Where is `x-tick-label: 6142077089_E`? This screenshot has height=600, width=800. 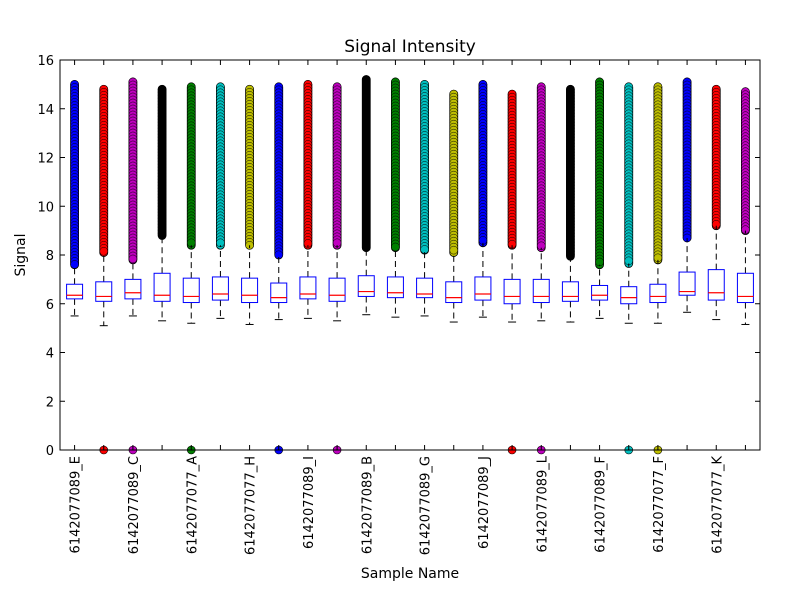 x-tick-label: 6142077089_E is located at coordinates (76, 504).